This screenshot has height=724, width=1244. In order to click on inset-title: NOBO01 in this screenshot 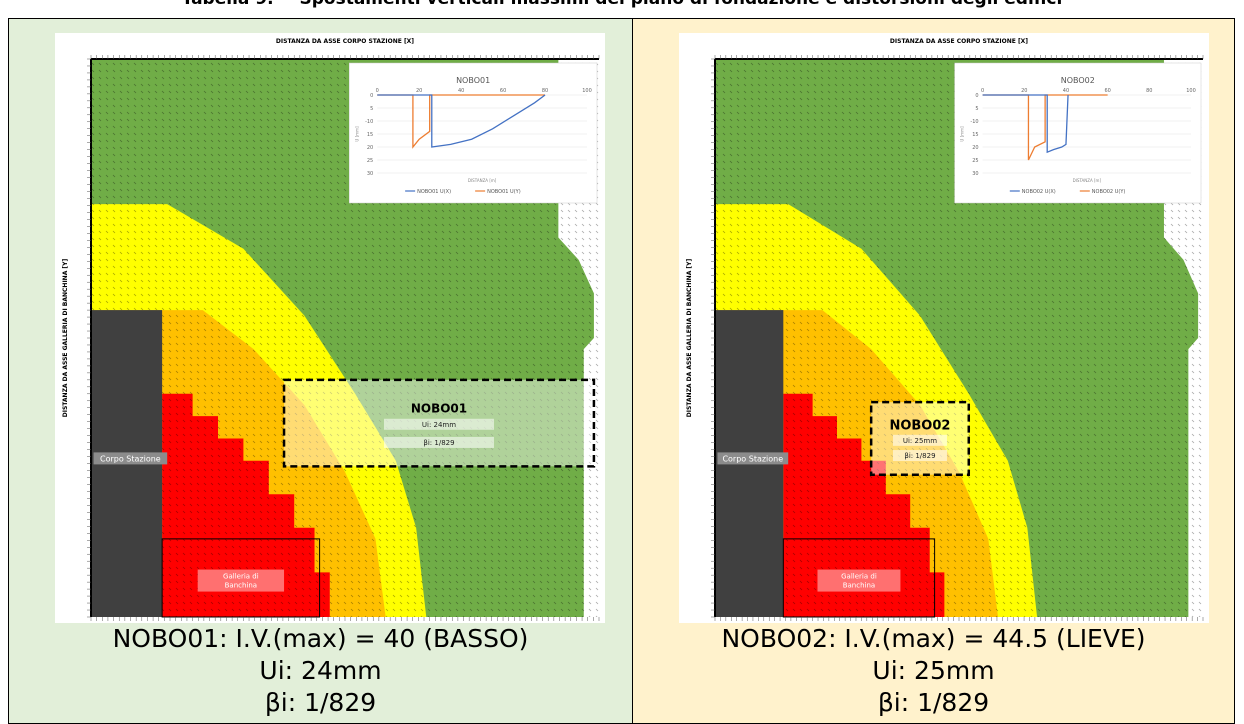, I will do `click(473, 80)`.